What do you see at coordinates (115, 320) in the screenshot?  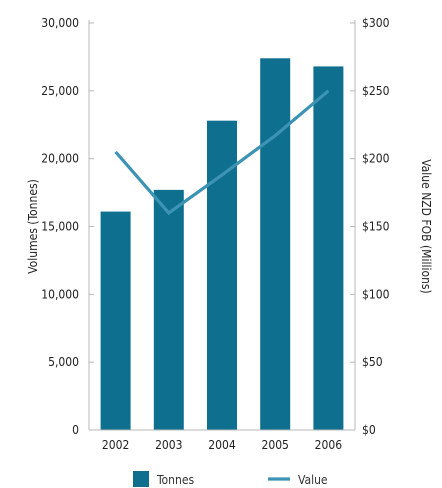 I see `bar-2002` at bounding box center [115, 320].